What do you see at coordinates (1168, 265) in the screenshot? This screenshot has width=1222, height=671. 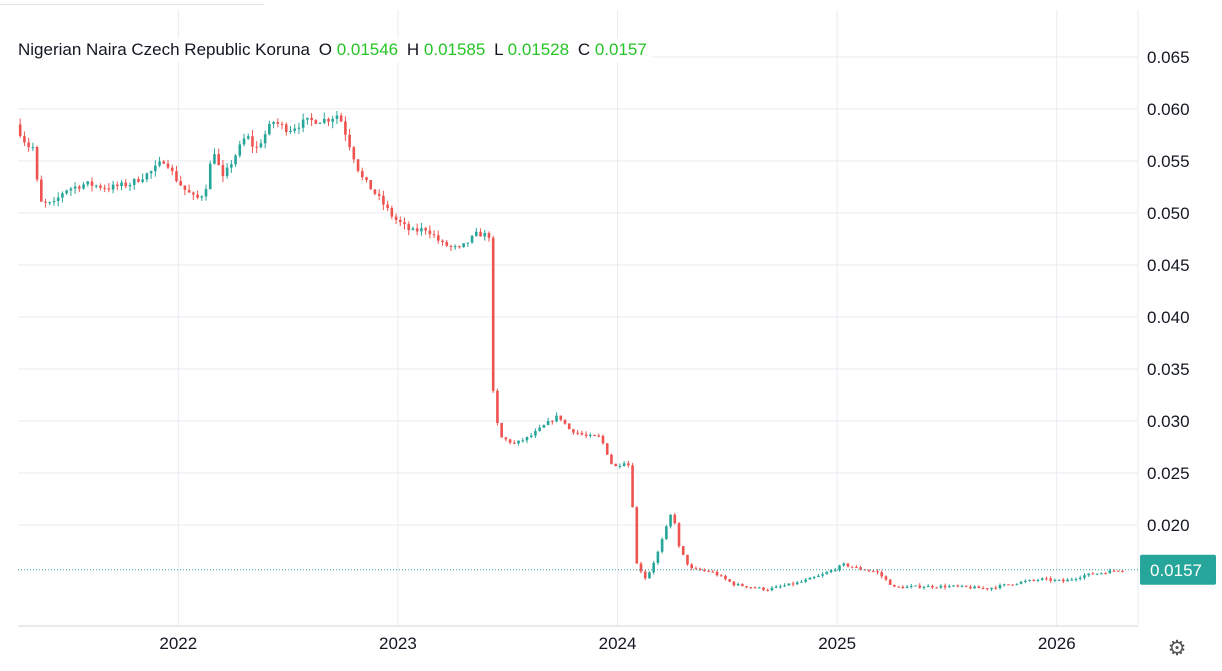 I see `price-tick-label: 0.045` at bounding box center [1168, 265].